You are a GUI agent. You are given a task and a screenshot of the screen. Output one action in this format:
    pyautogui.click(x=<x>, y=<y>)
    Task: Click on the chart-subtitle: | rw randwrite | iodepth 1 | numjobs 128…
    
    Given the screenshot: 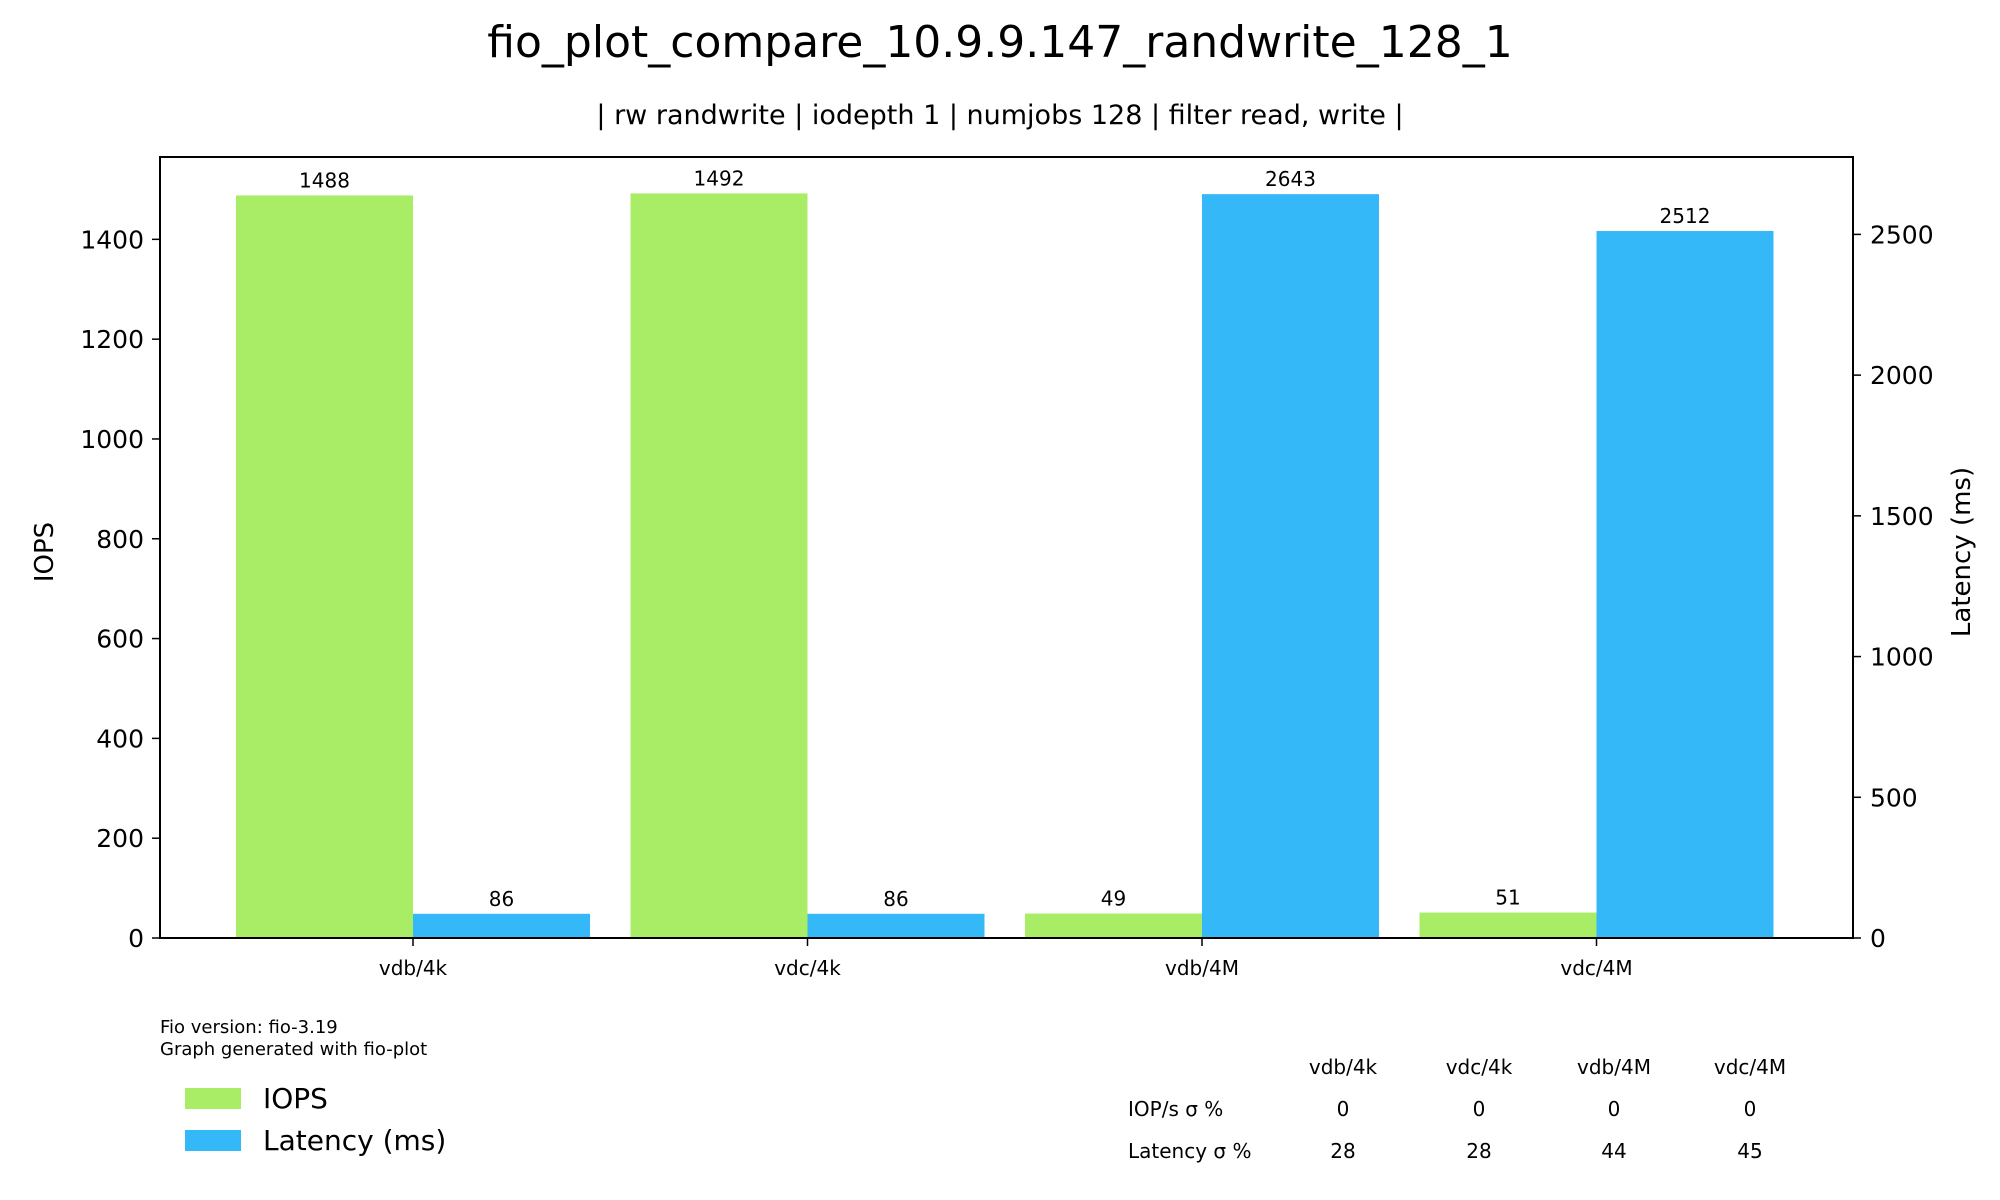 What is the action you would take?
    pyautogui.click(x=999, y=115)
    